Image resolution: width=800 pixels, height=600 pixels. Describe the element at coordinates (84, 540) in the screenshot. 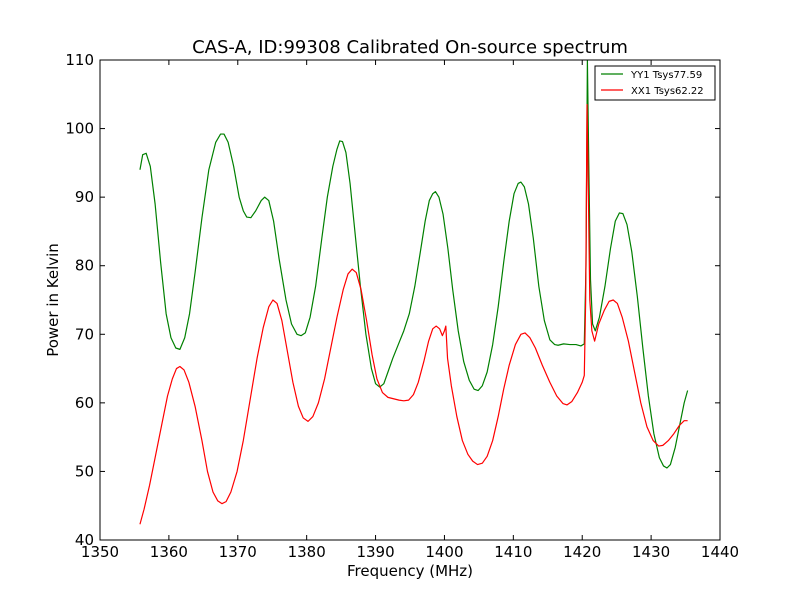

I see `y-tick-label: 40` at that location.